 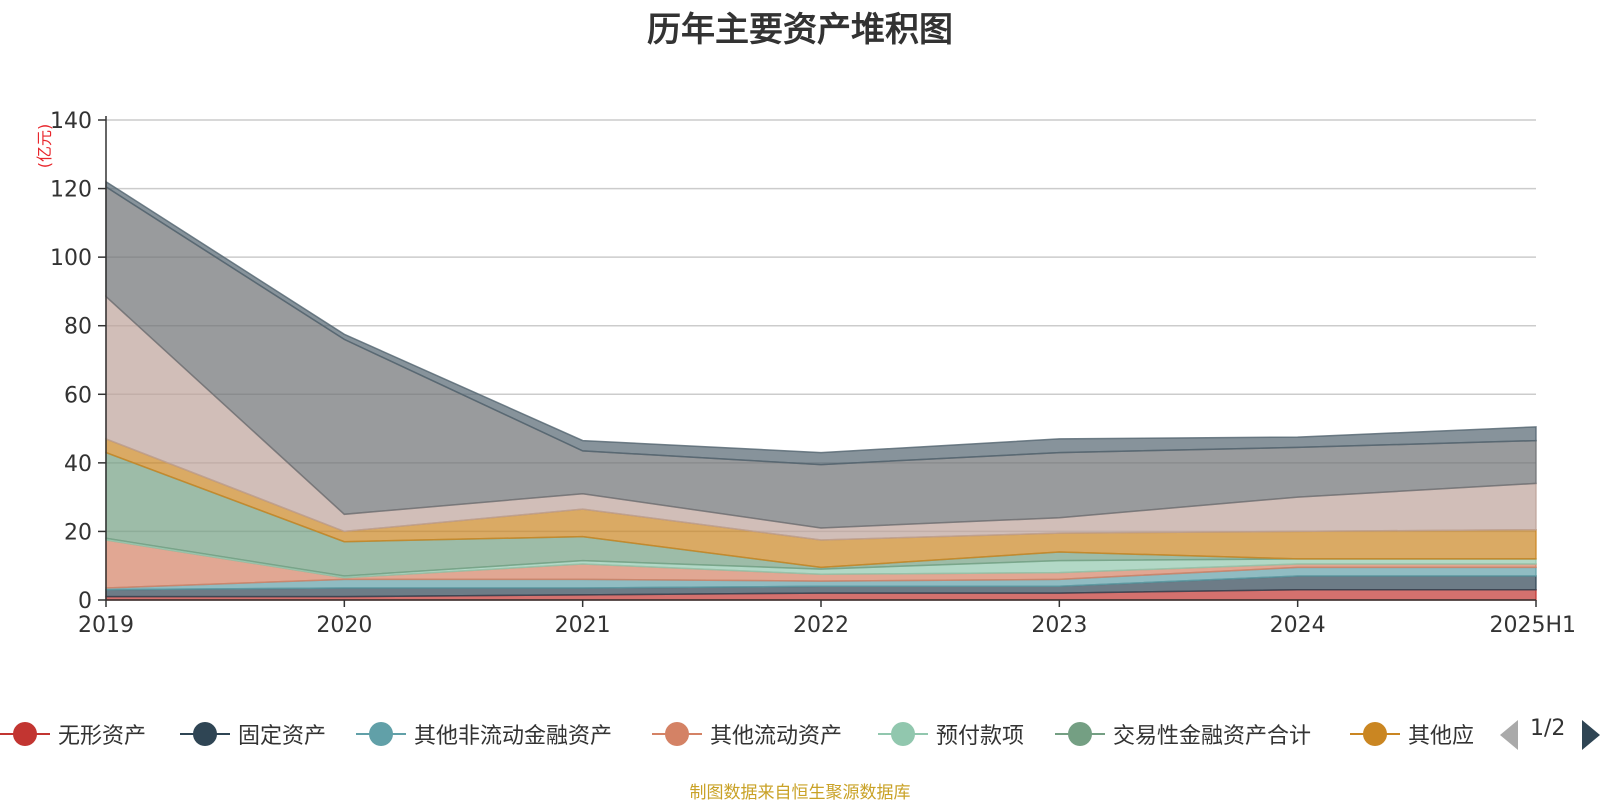 I want to click on y-tick-label: 80, so click(x=78, y=327).